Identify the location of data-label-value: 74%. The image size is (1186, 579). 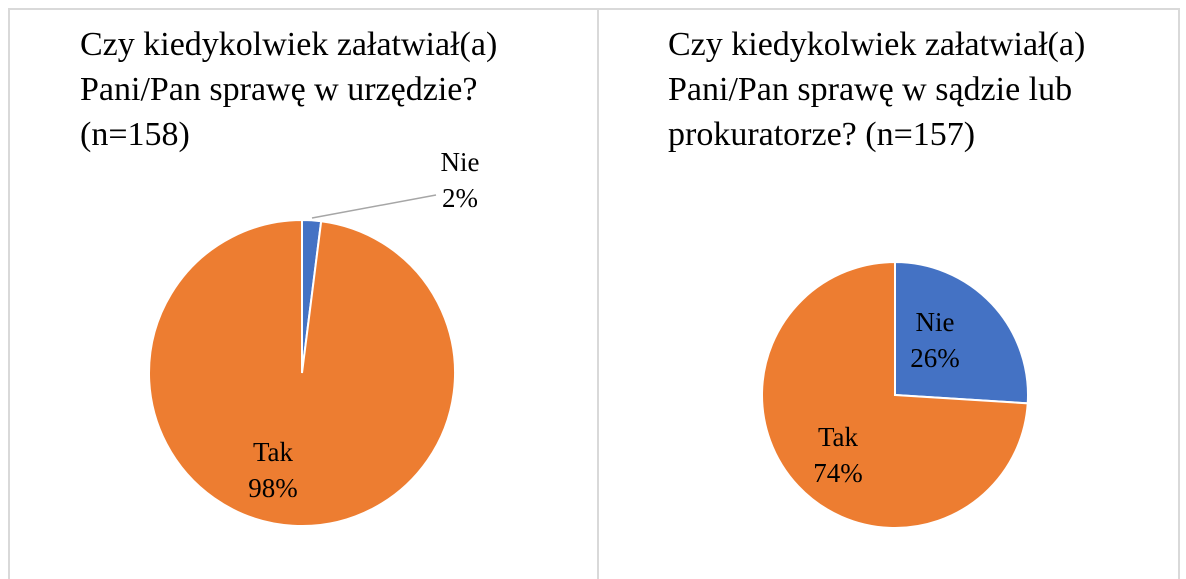
(838, 473).